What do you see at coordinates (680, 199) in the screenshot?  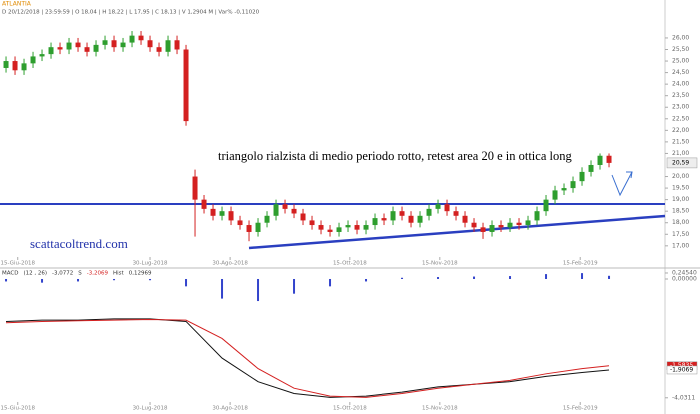 I see `y-tick-label: 19,00` at bounding box center [680, 199].